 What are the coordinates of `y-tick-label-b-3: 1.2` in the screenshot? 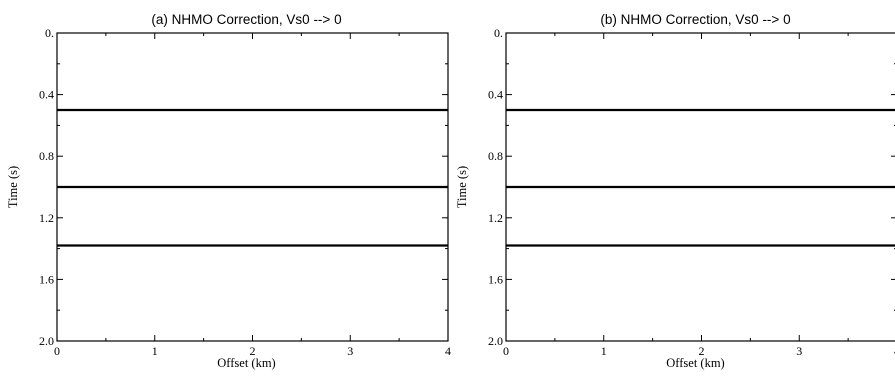 It's located at (495, 218).